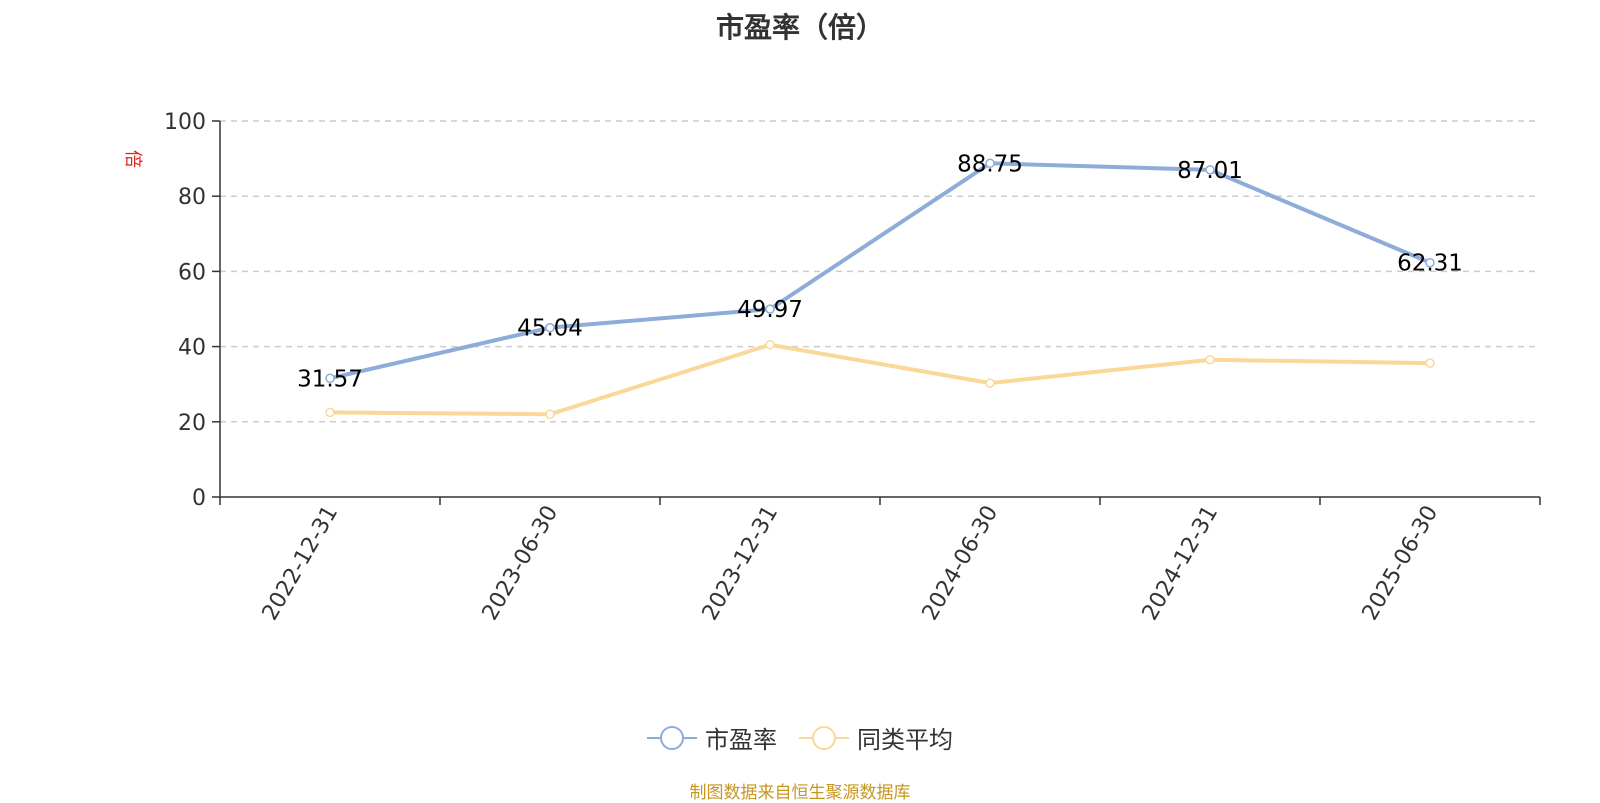 The height and width of the screenshot is (803, 1600). I want to click on data-label: 45.04, so click(550, 329).